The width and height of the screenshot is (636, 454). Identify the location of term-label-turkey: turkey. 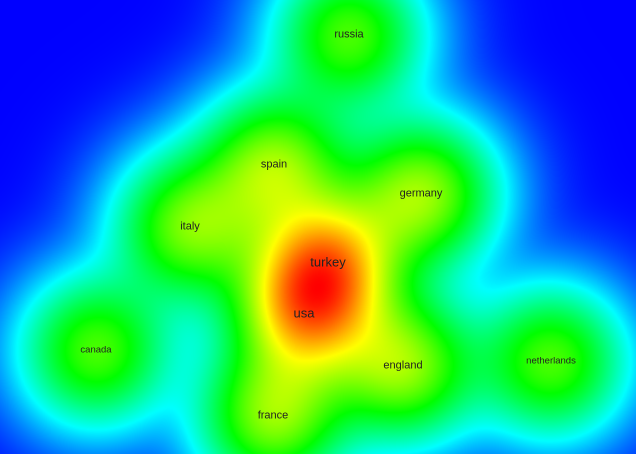
(328, 262).